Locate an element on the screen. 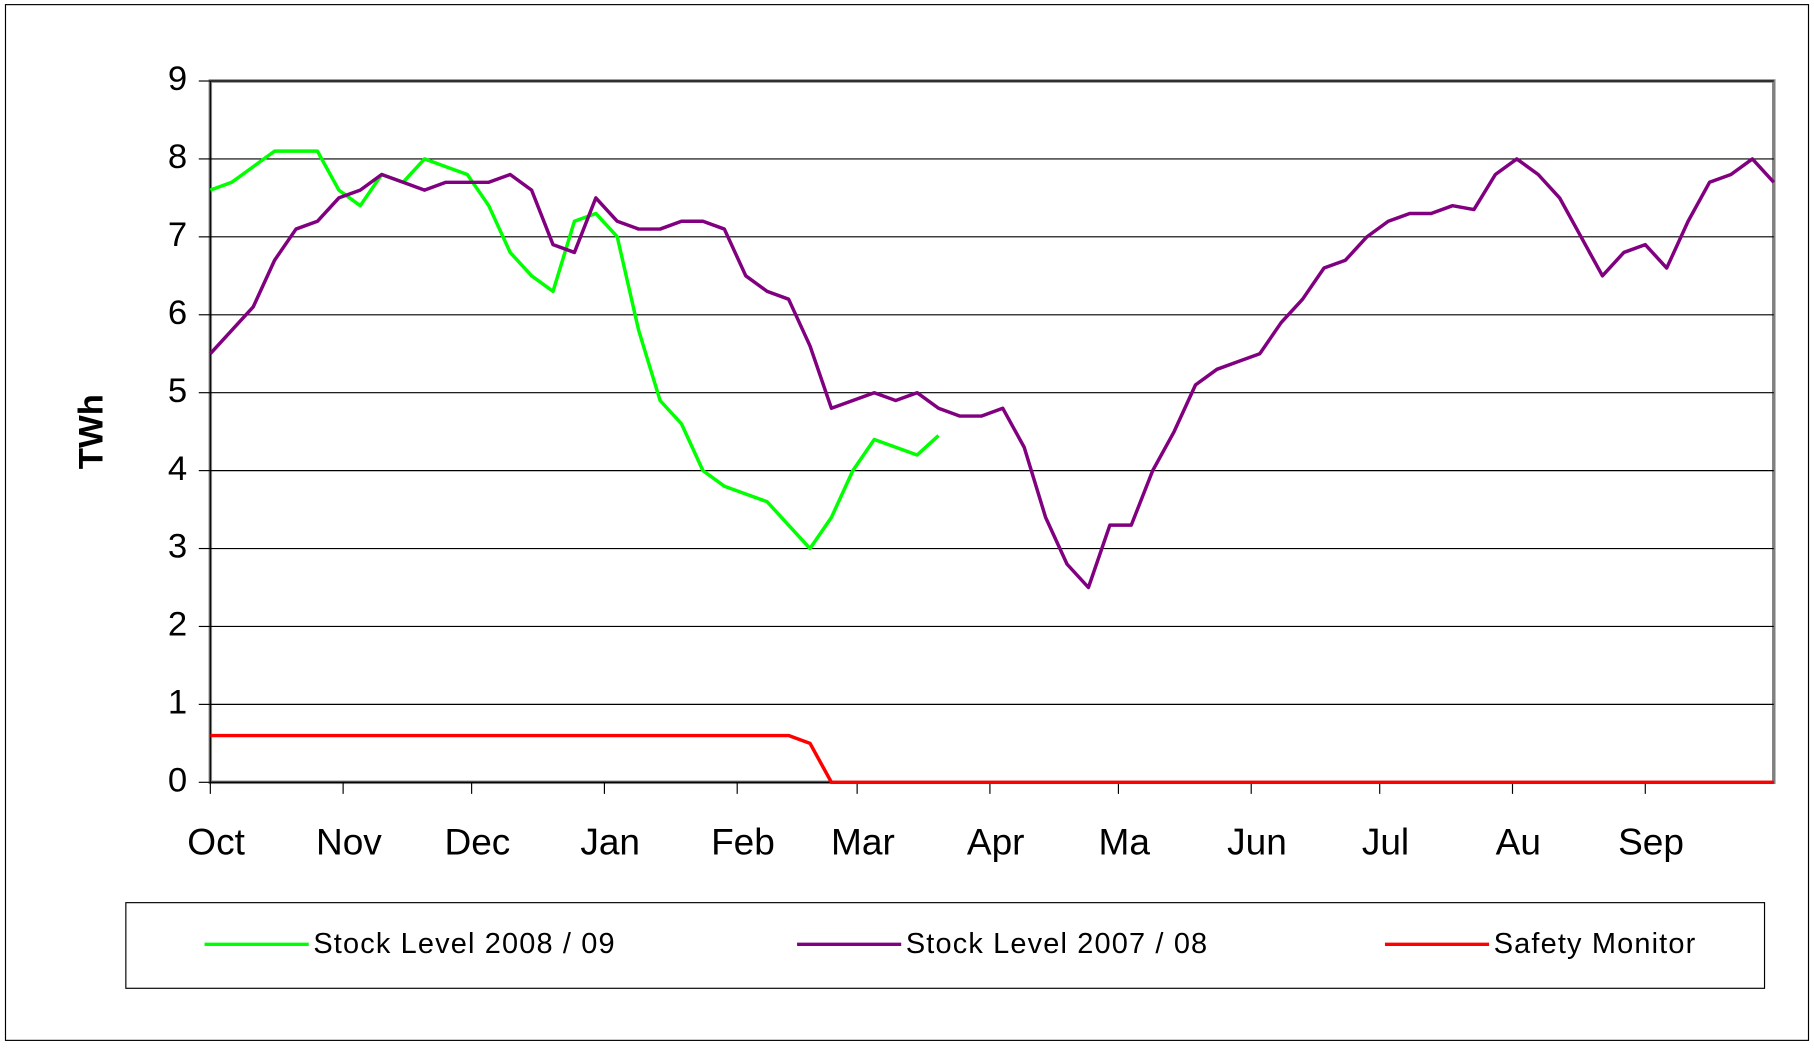  y-tick-label: 1 is located at coordinates (177, 703).